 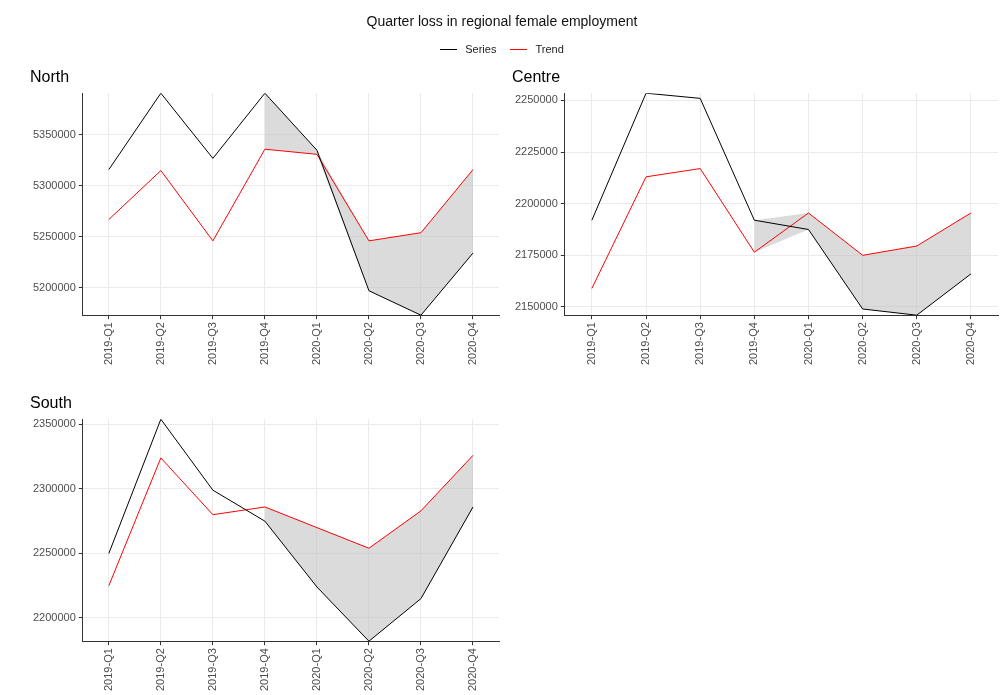 I want to click on y-tick-label: 2150000, so click(x=536, y=305).